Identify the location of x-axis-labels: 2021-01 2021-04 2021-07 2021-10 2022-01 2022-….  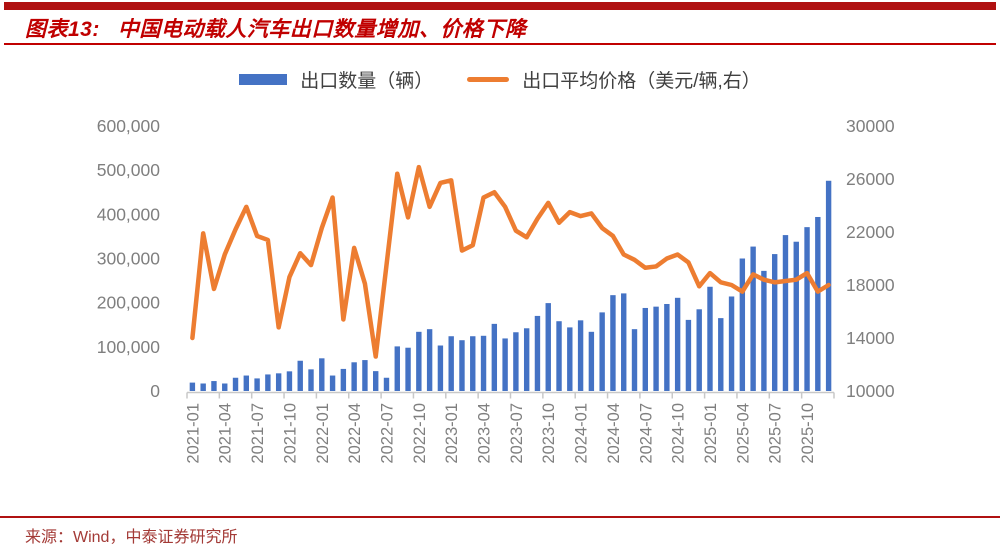
(500, 433).